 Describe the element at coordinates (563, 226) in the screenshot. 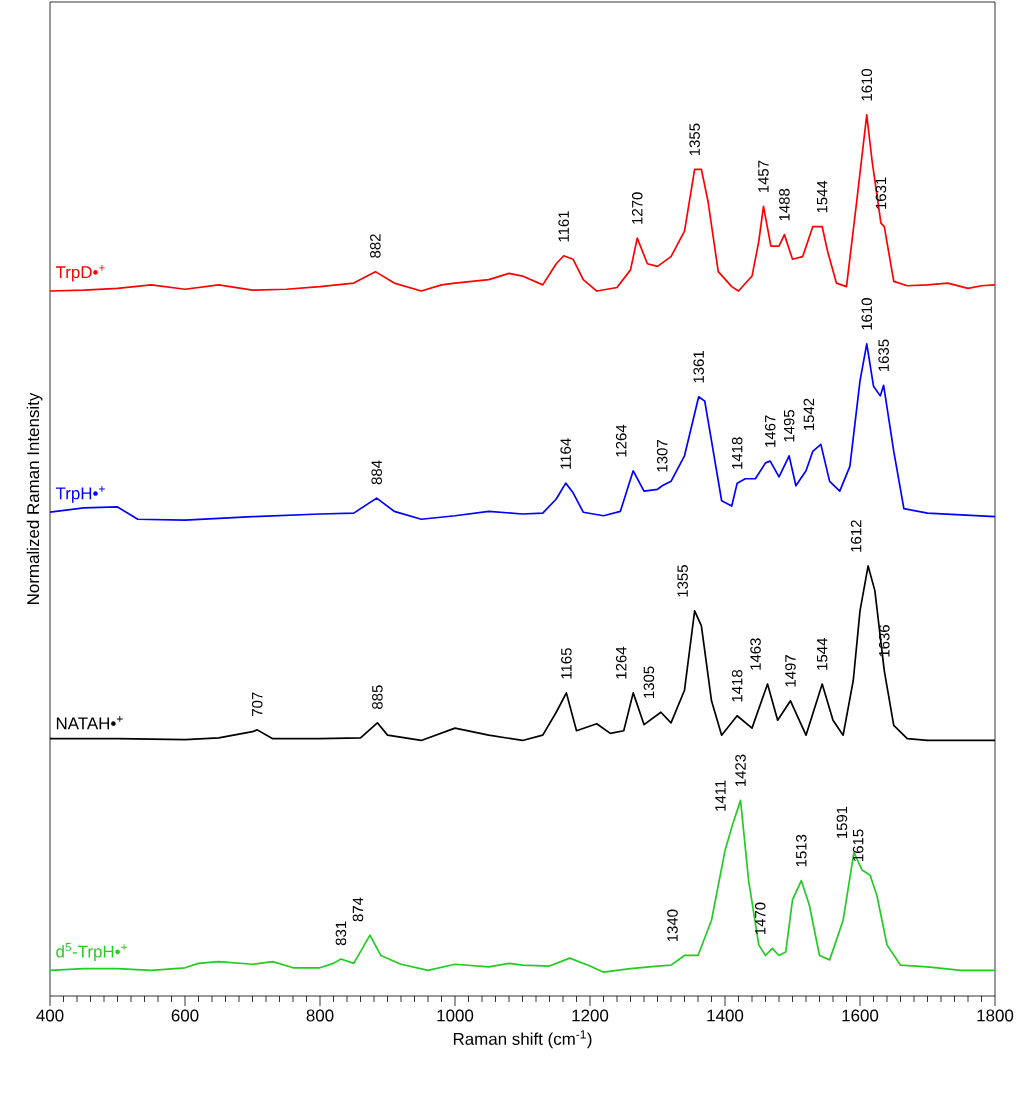

I see `annotation: 1161` at that location.